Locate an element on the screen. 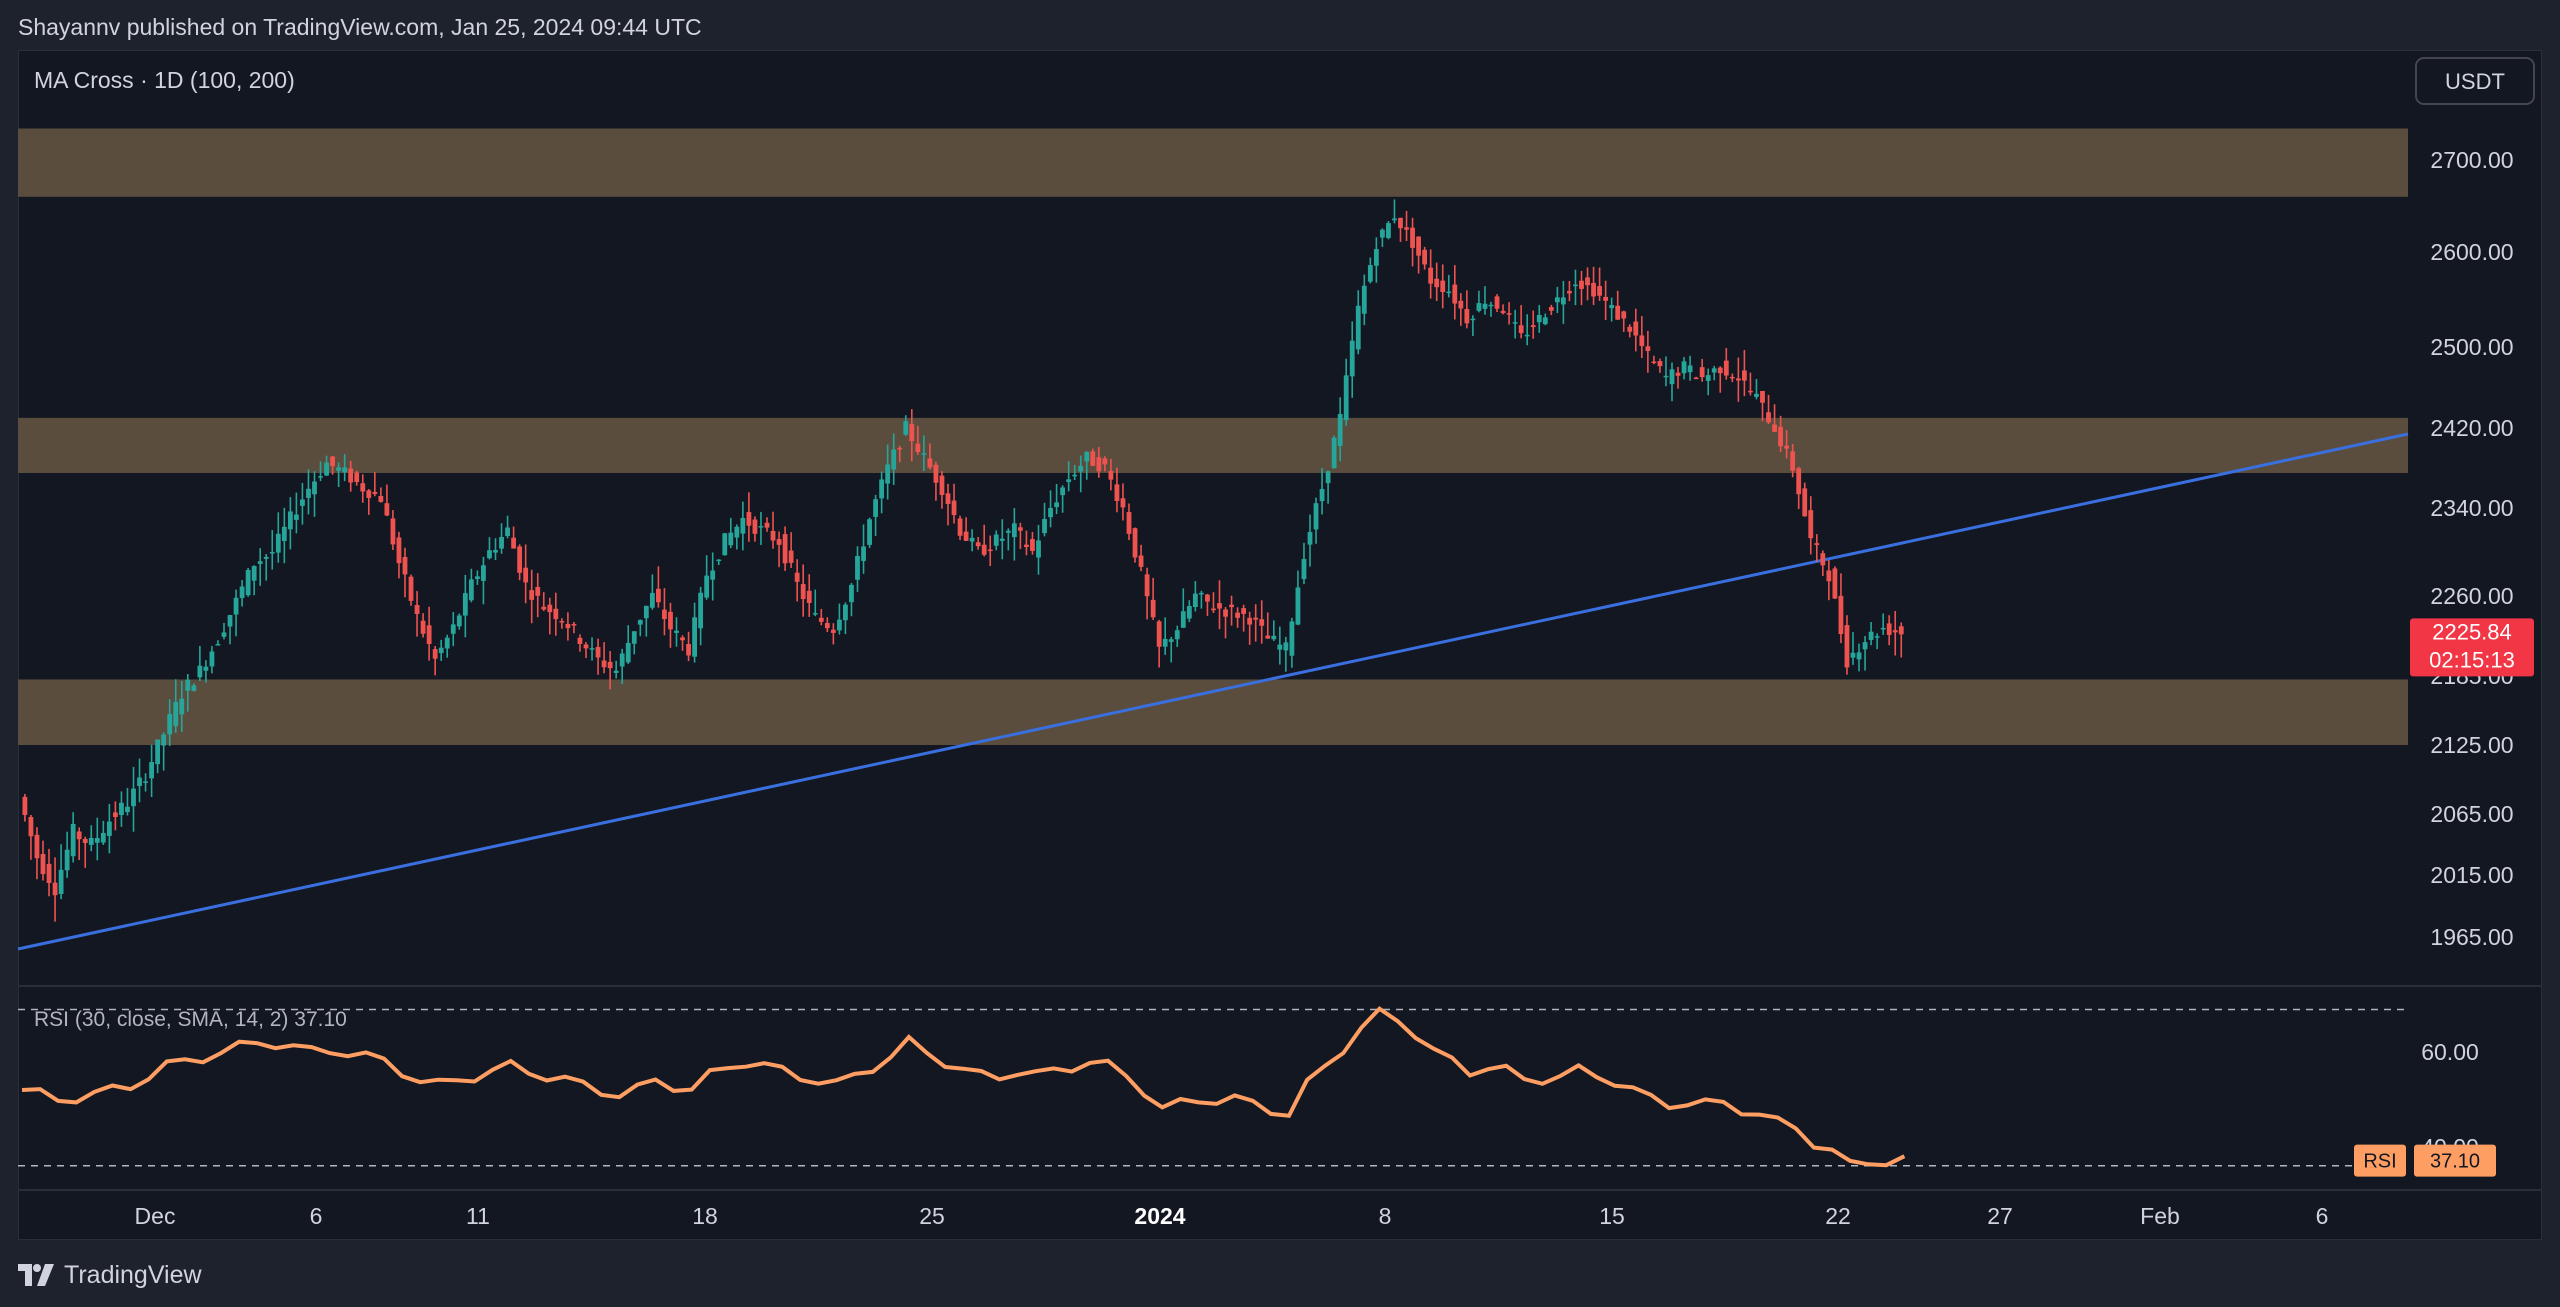  currency-button-label: USDT is located at coordinates (2475, 81).